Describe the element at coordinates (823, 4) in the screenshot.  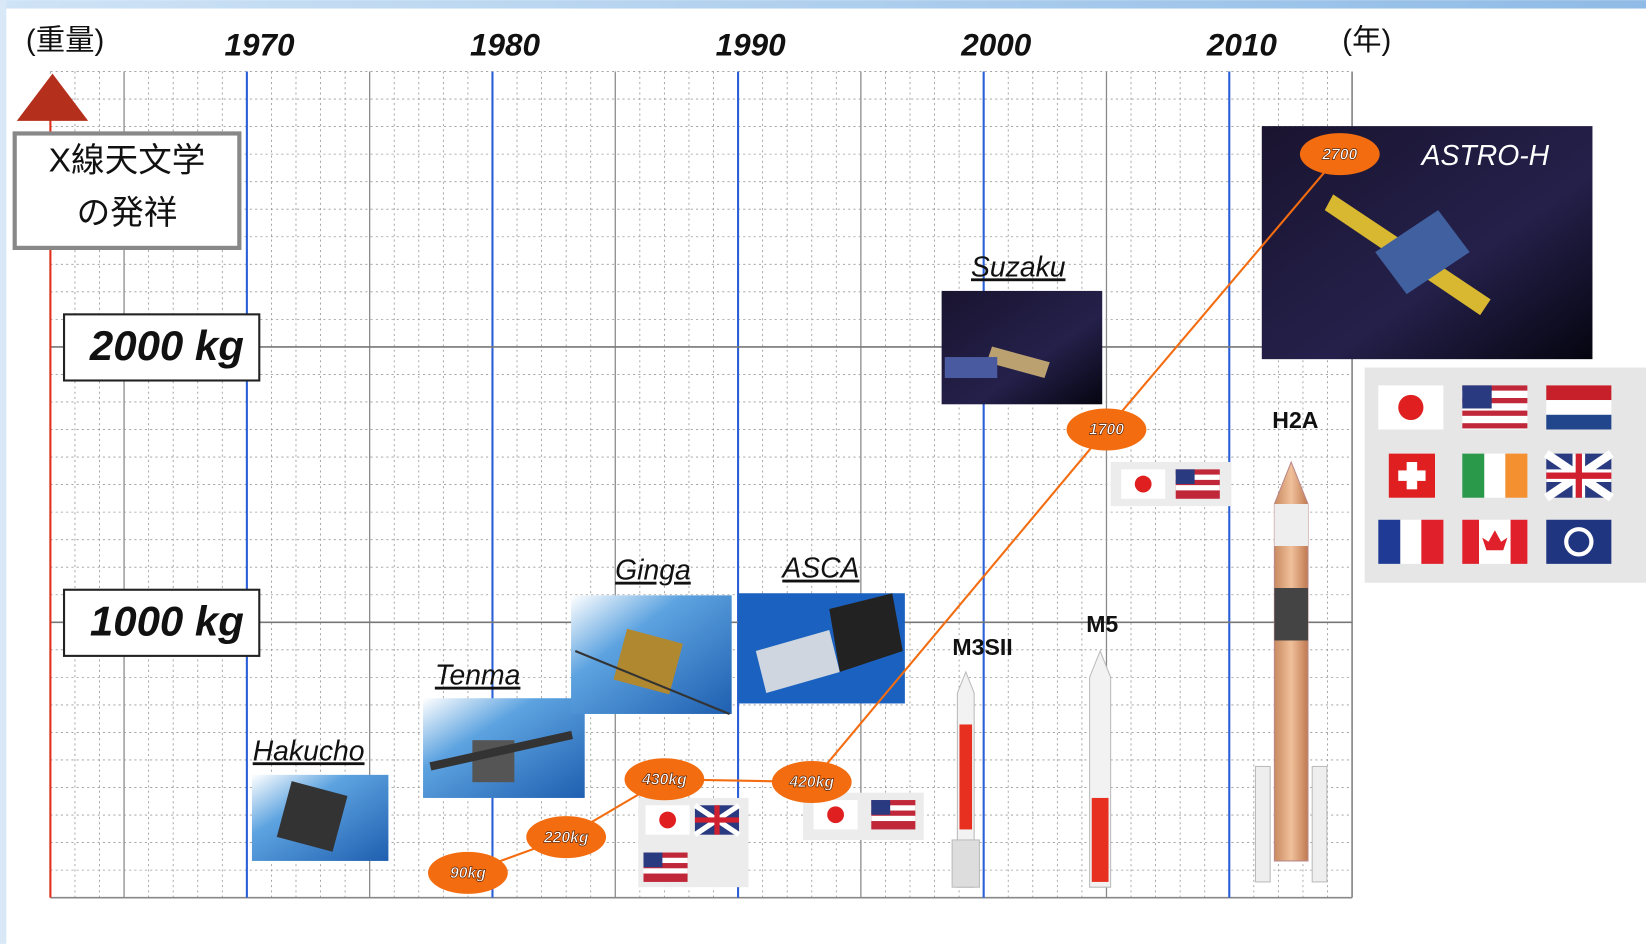
I see `top-band` at that location.